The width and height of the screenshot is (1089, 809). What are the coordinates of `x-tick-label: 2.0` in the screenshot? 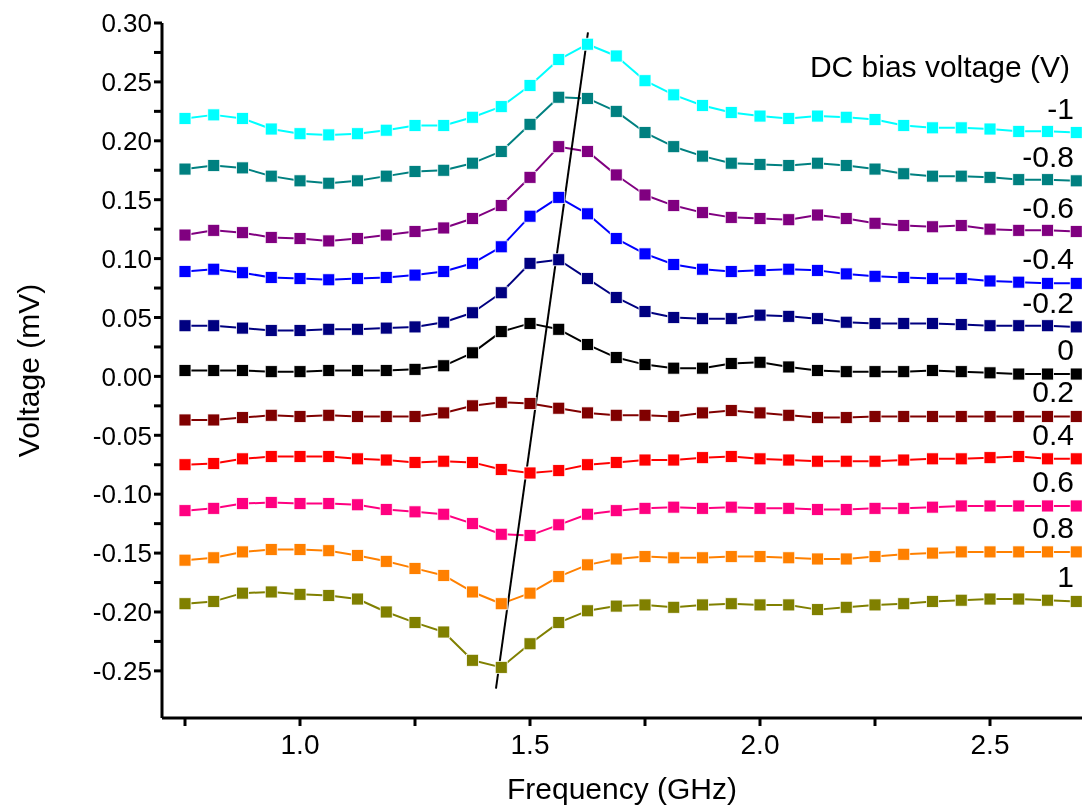 It's located at (760, 744).